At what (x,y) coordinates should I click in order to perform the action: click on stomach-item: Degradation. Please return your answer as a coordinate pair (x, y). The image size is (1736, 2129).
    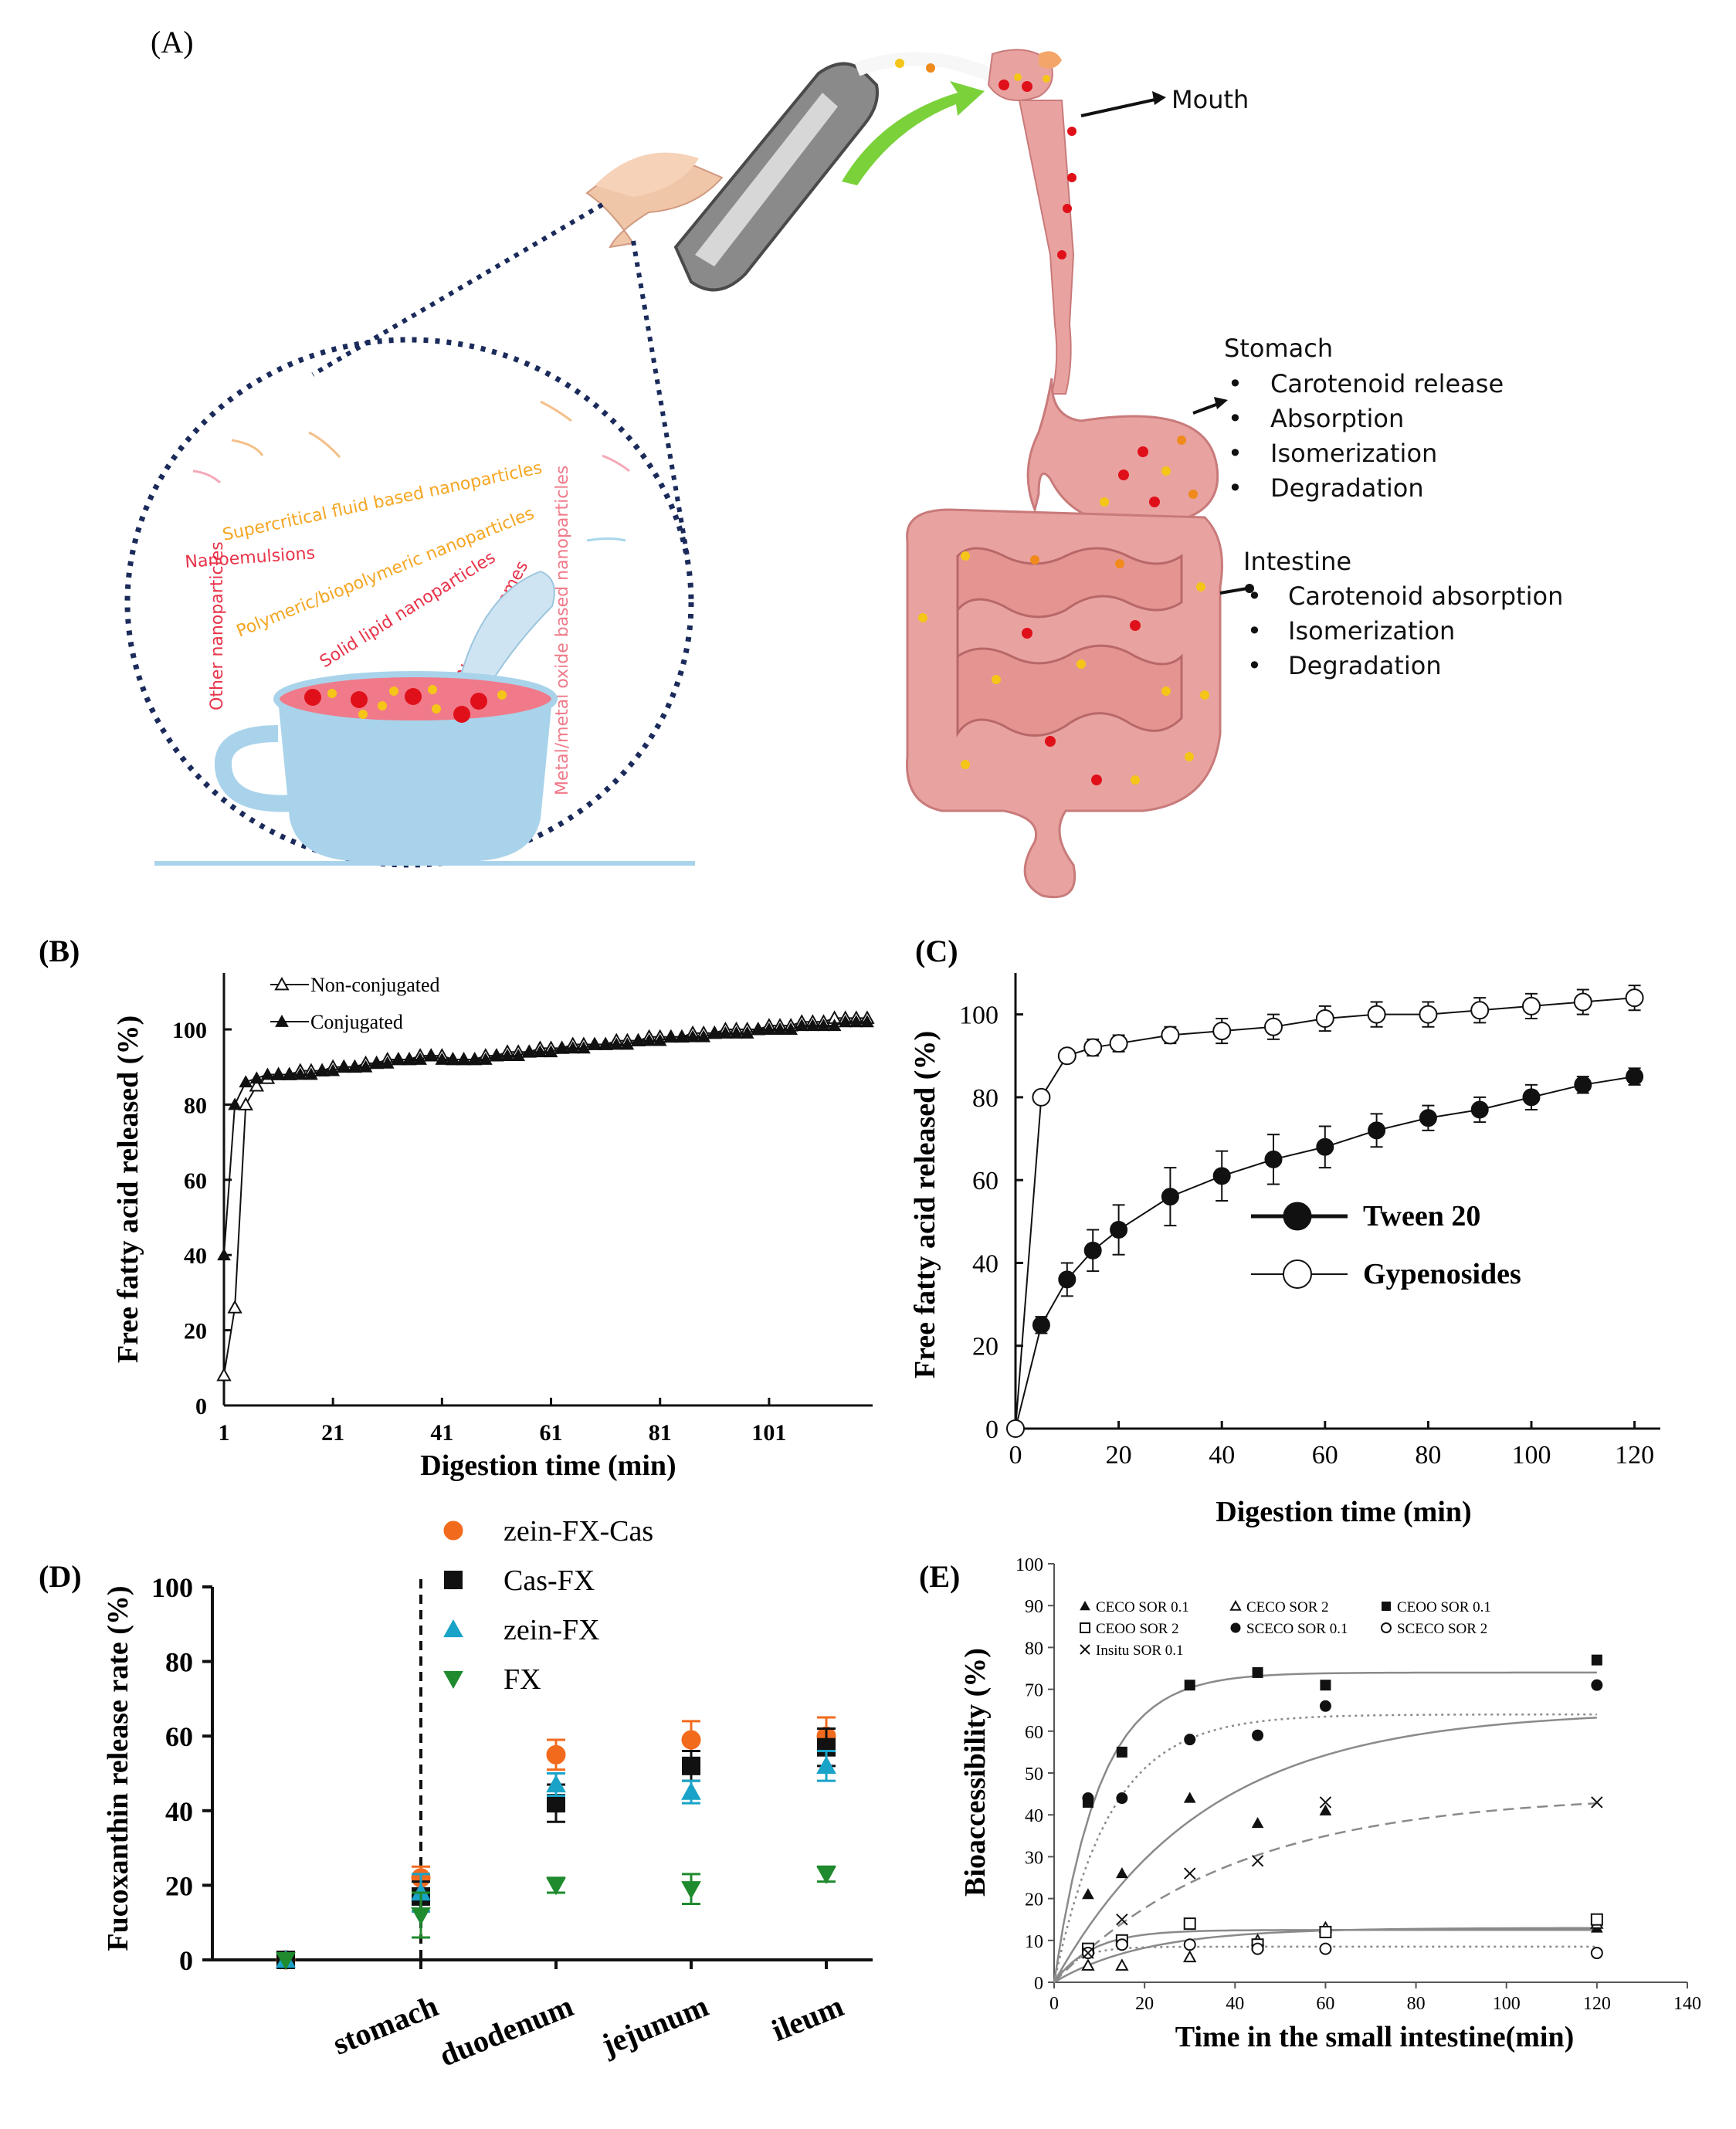
    Looking at the image, I should click on (1347, 488).